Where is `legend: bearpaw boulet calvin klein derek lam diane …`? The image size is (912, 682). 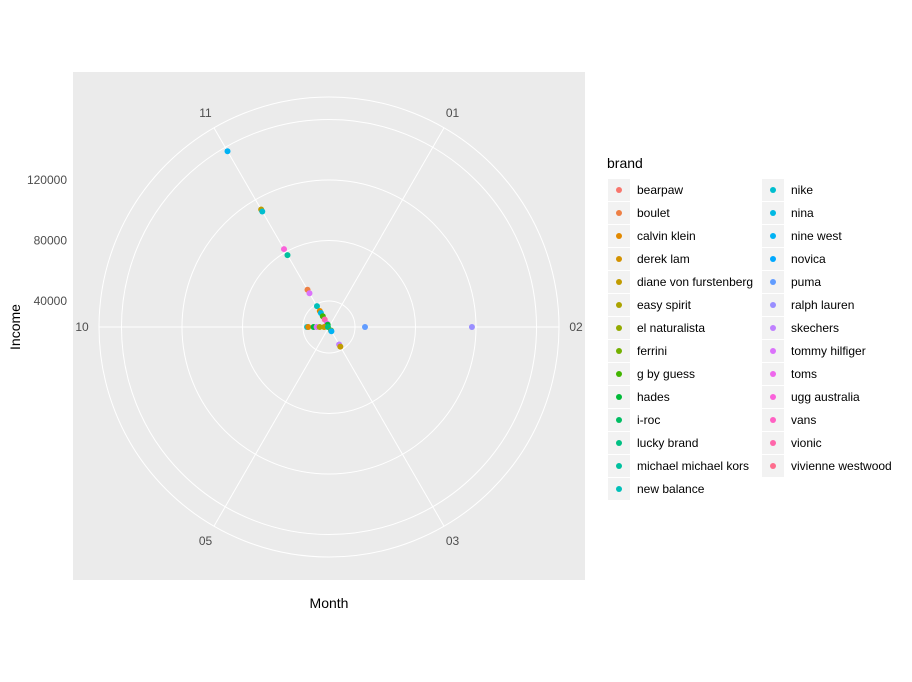
legend: bearpaw boulet calvin klein derek lam diane … is located at coordinates (750, 339).